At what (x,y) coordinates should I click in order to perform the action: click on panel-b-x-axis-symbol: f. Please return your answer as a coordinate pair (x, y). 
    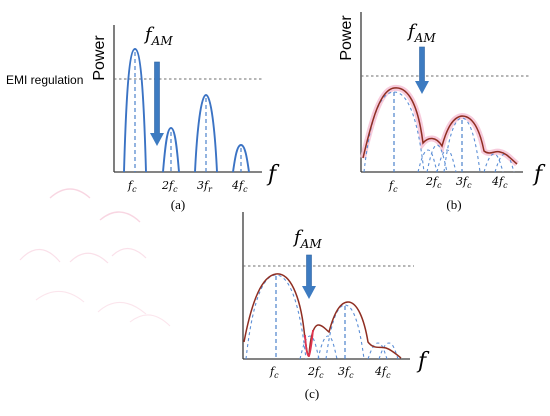
    Looking at the image, I should click on (539, 174).